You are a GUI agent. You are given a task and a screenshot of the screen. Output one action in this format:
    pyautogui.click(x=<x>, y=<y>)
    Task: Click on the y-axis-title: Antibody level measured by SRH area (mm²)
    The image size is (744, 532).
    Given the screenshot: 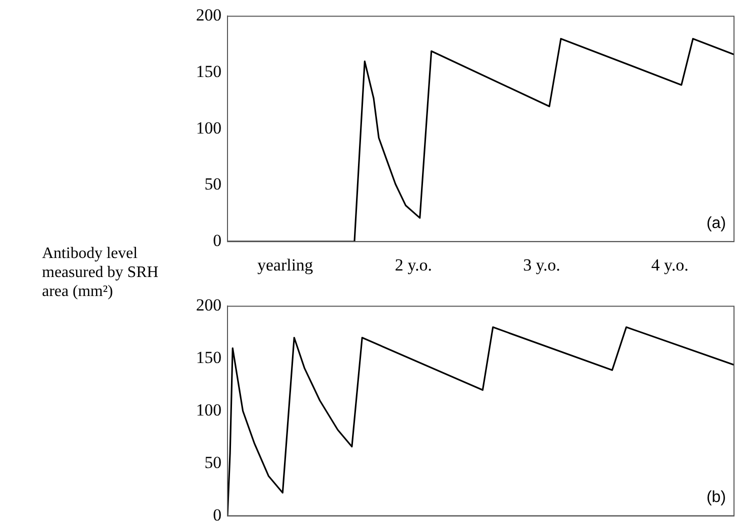 What is the action you would take?
    pyautogui.click(x=101, y=272)
    